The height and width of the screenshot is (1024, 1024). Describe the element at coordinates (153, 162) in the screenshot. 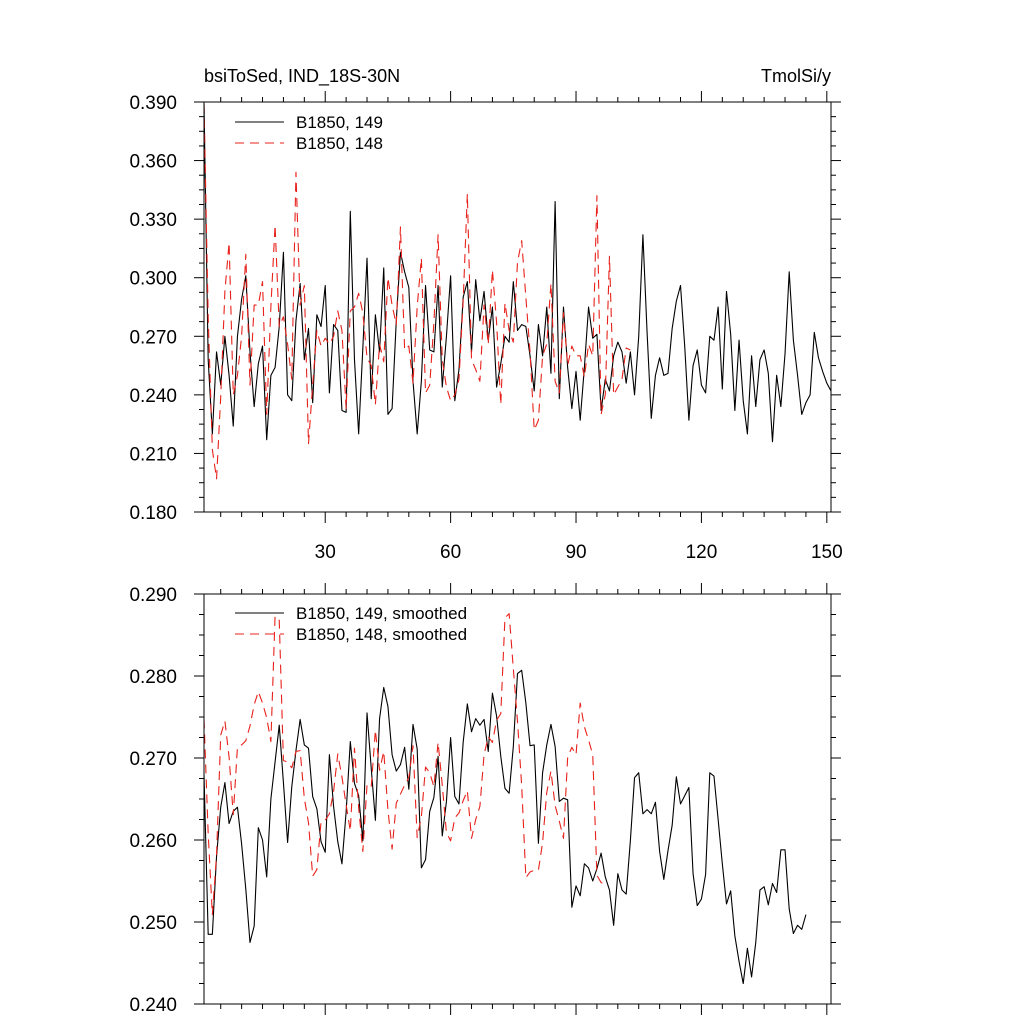

I see `top-y-tick-label: 0.360` at that location.